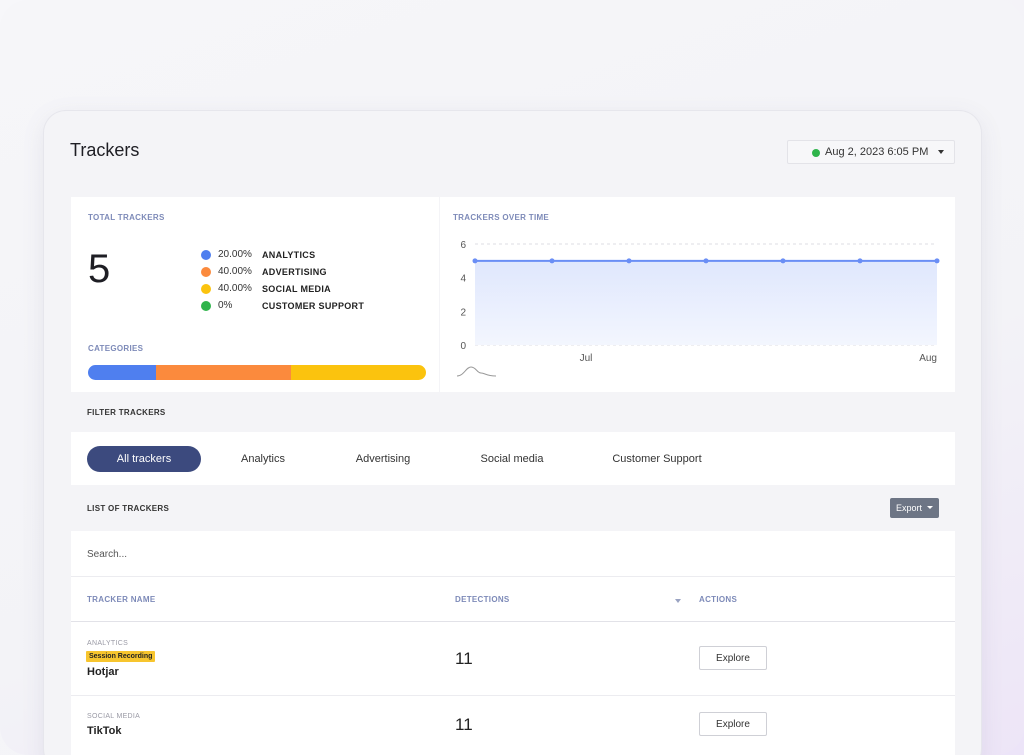  Describe the element at coordinates (121, 656) in the screenshot. I see `tracker-tag: Session Recording` at that location.